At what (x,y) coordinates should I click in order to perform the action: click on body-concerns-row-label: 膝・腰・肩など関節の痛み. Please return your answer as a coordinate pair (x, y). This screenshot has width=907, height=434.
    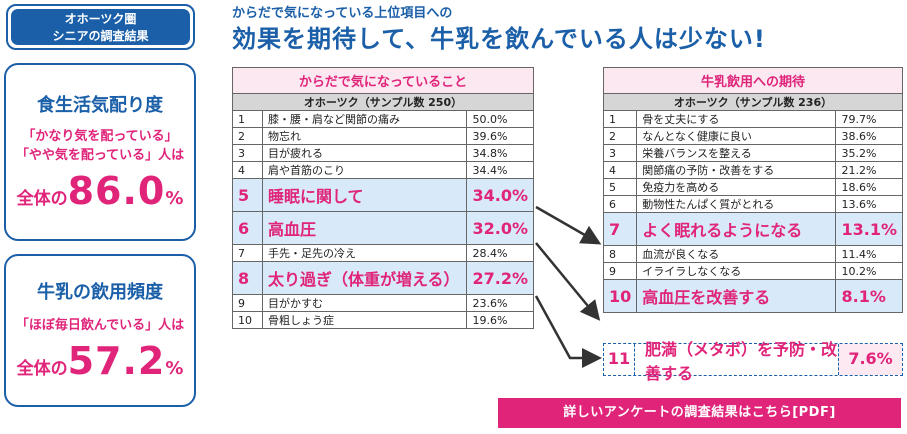
    Looking at the image, I should click on (364, 119).